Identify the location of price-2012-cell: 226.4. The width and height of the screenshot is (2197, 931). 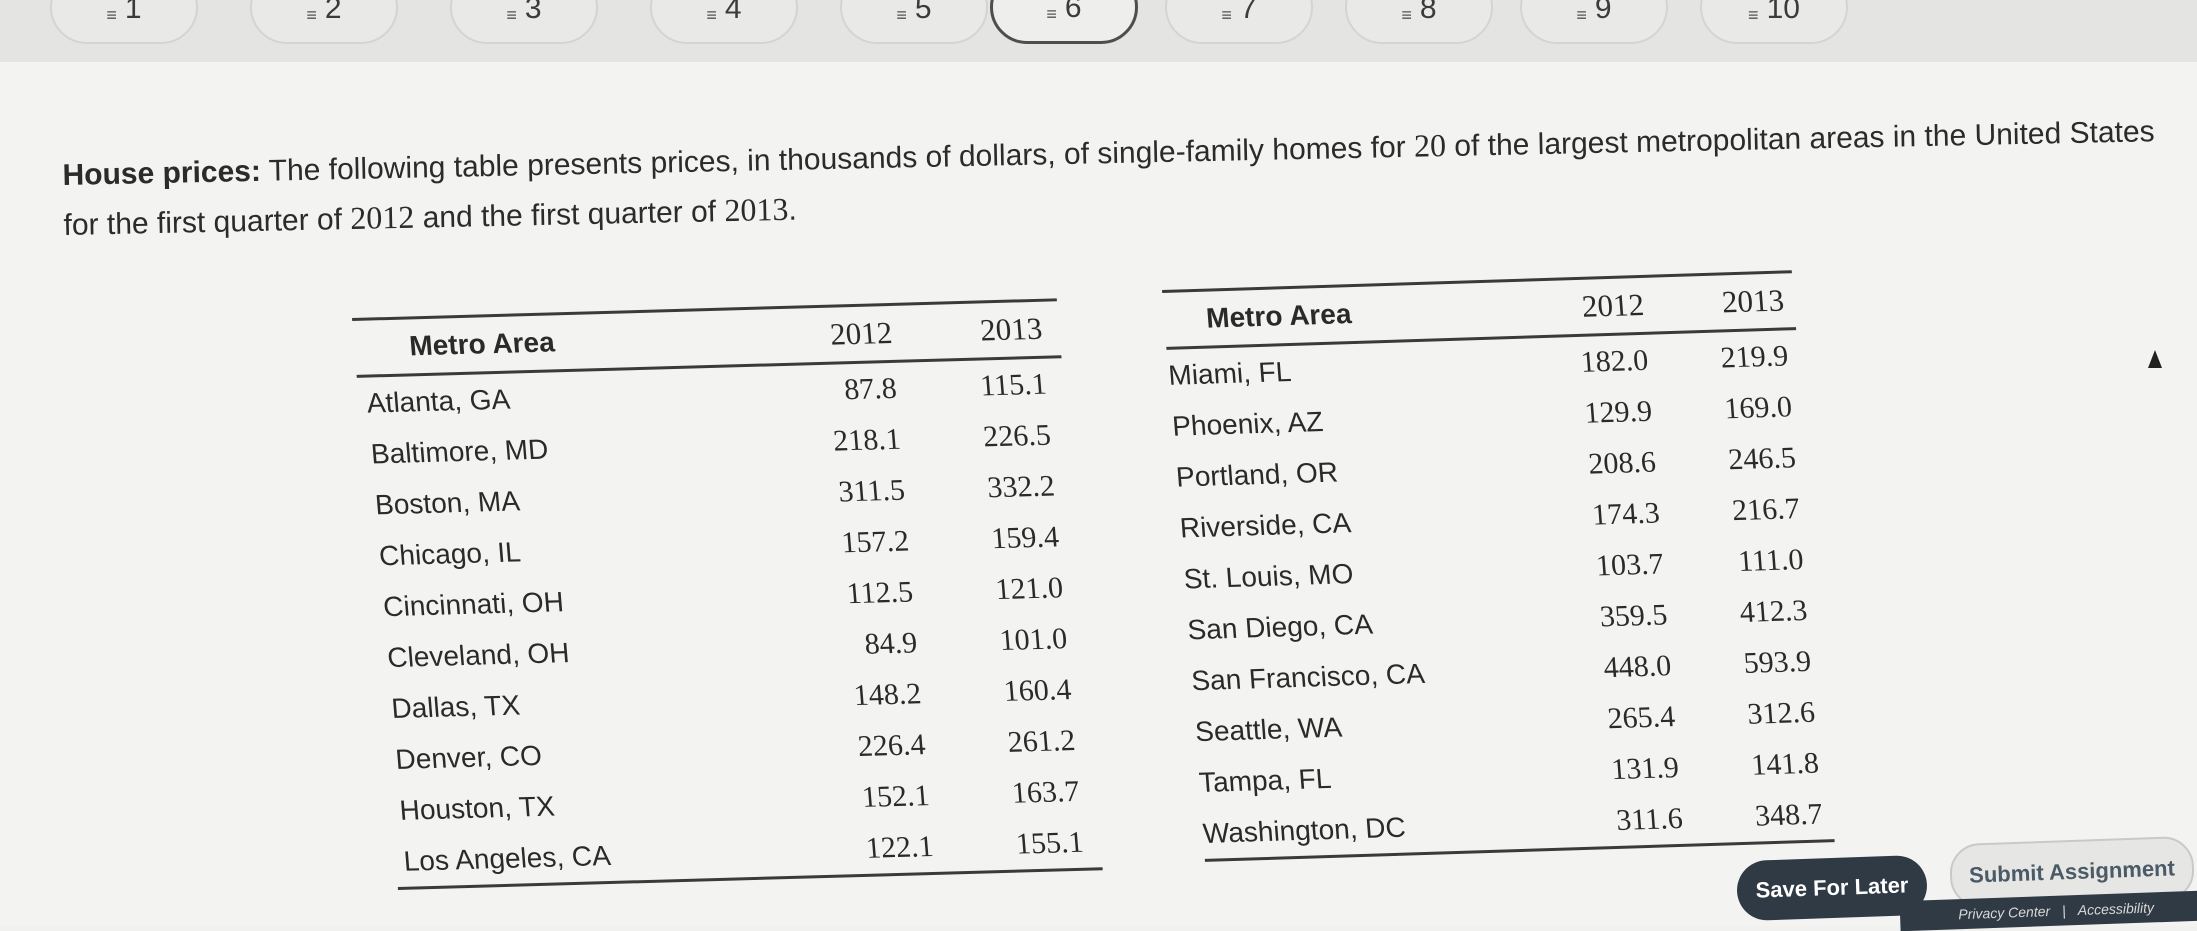
(891, 745).